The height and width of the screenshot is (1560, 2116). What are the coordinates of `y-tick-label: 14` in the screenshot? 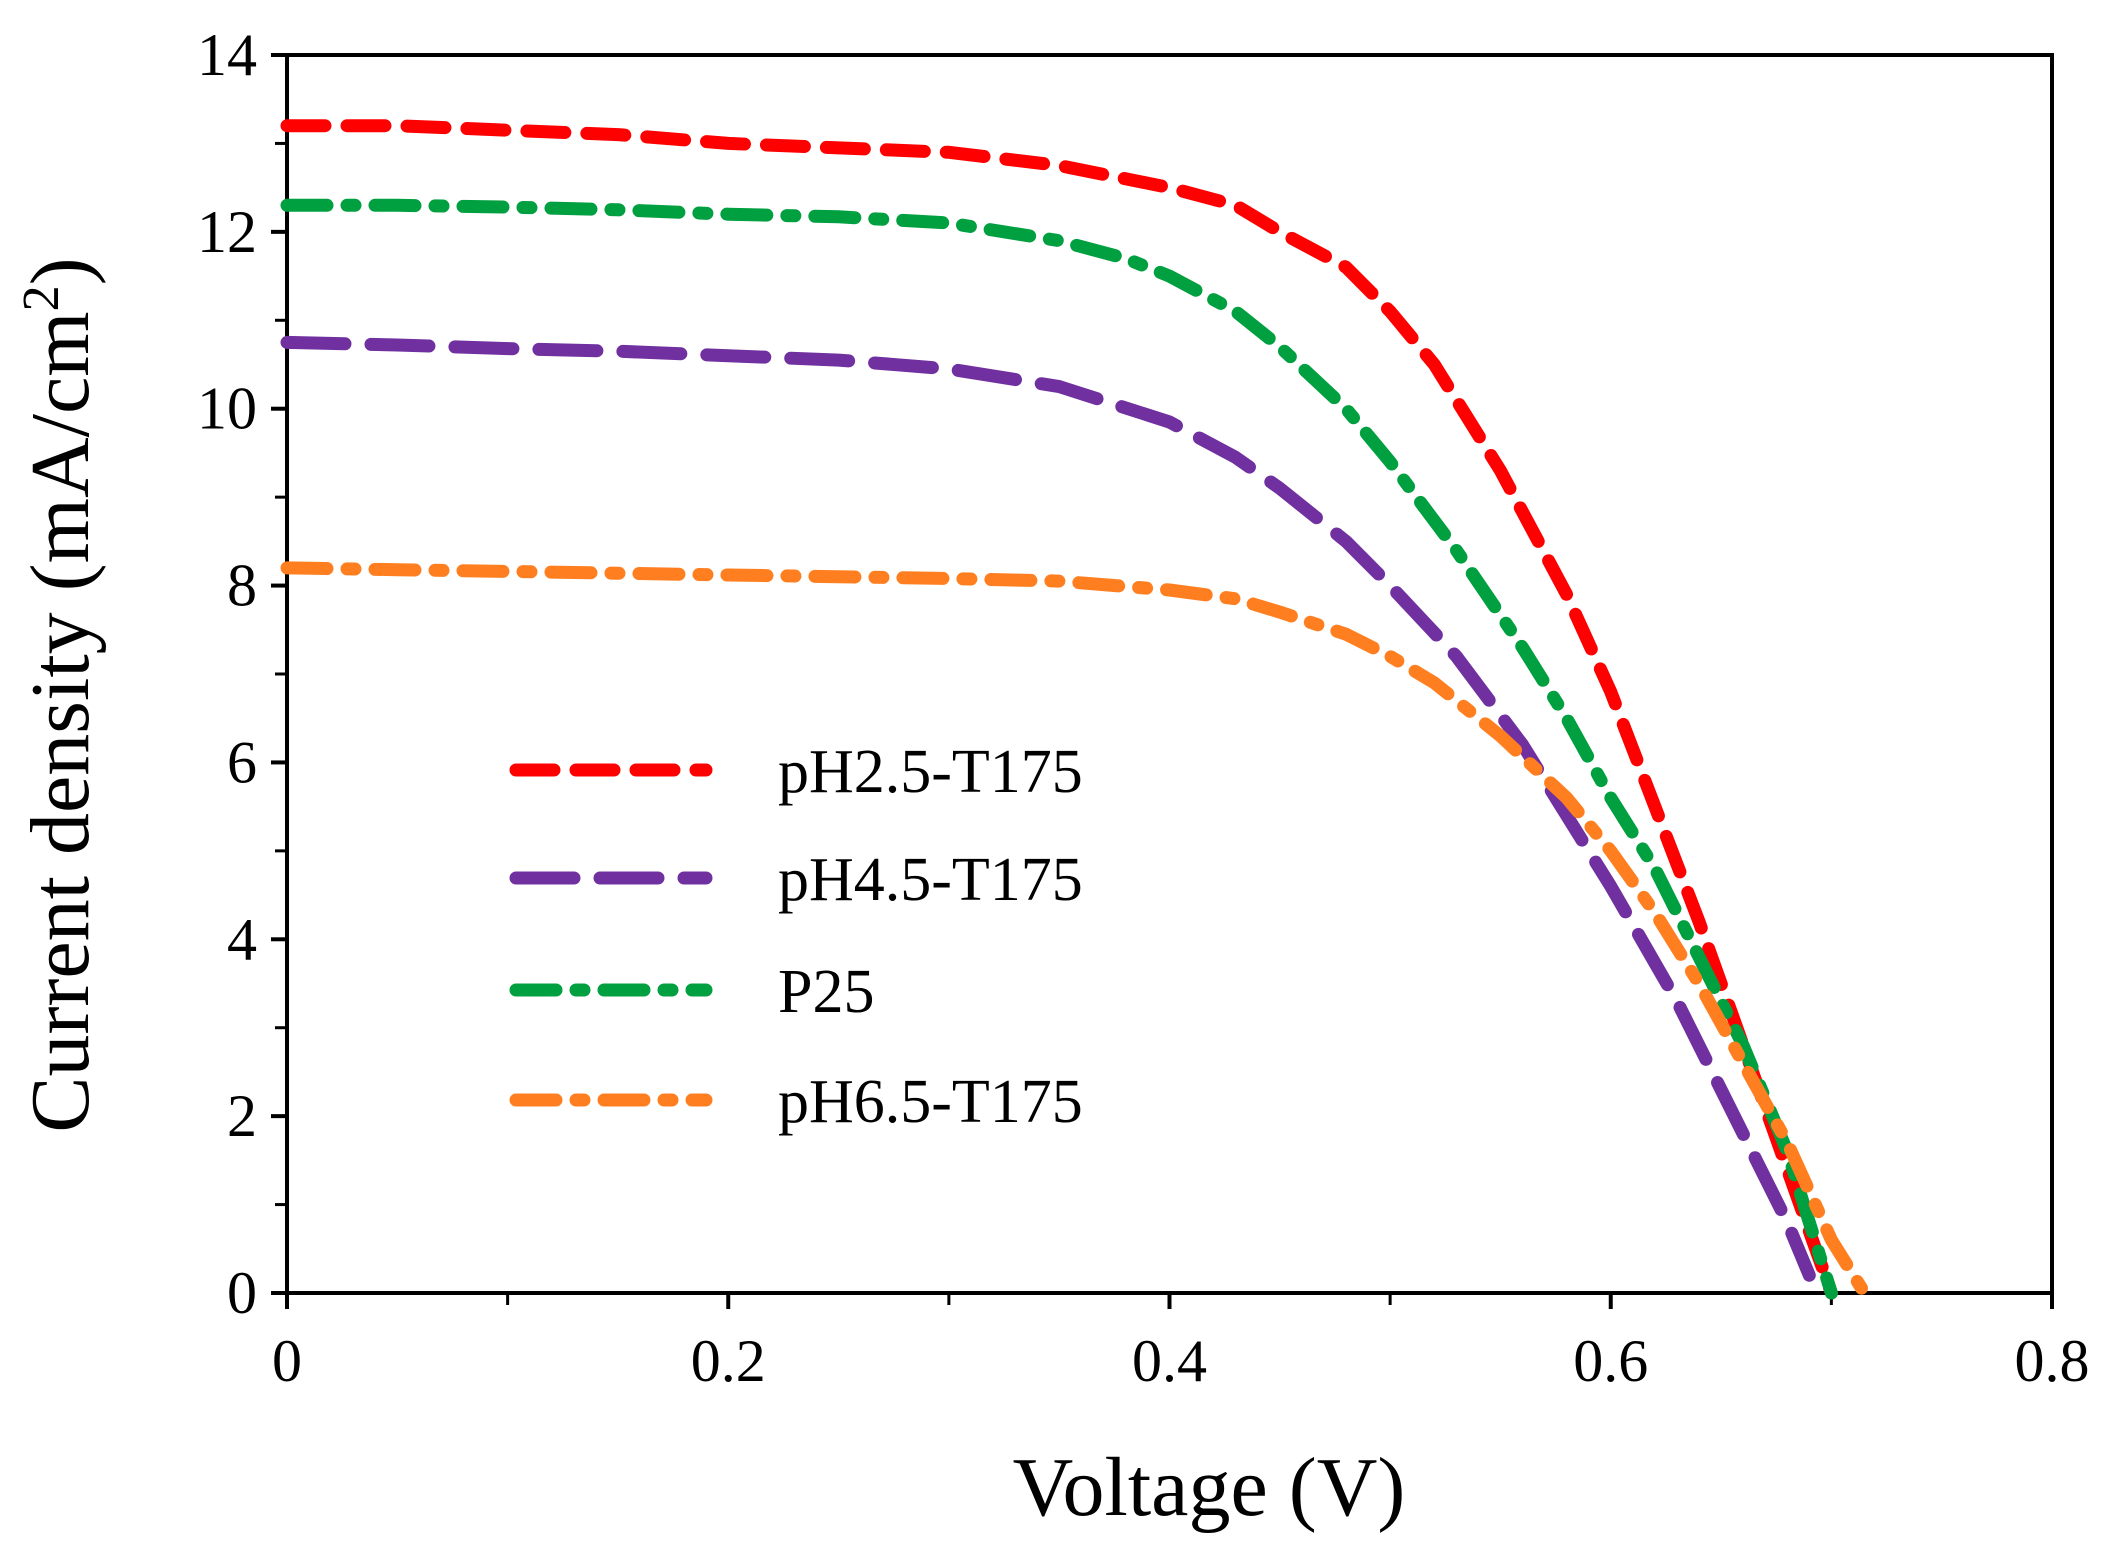 It's located at (227, 55).